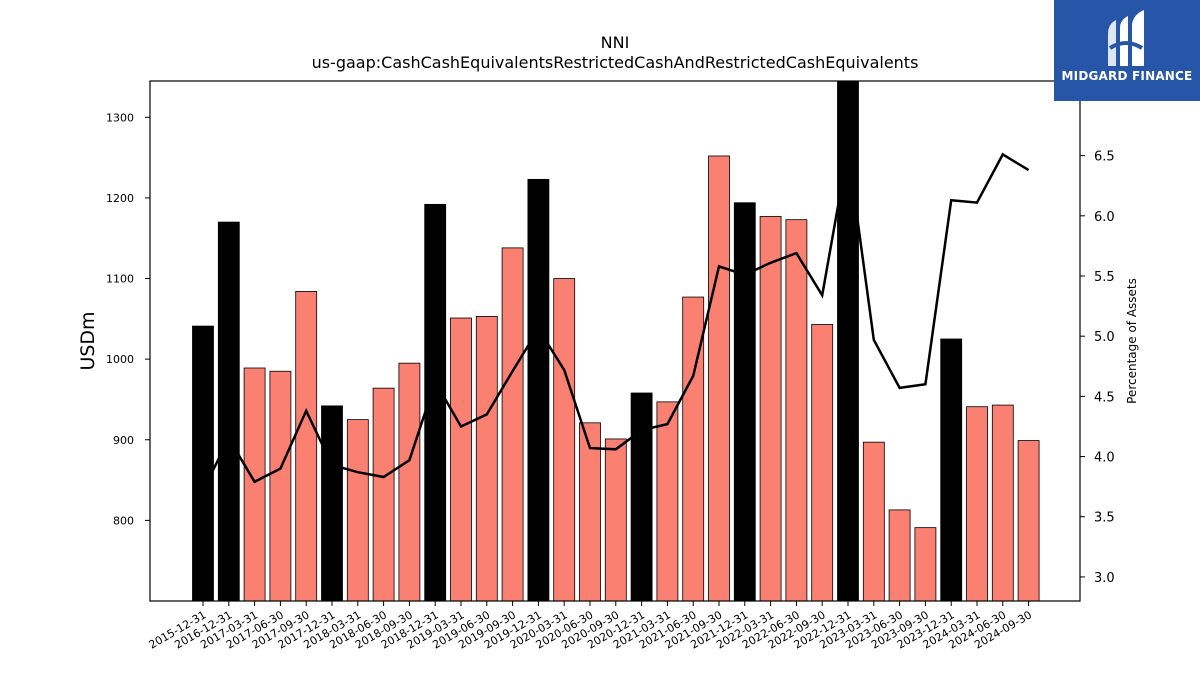 The width and height of the screenshot is (1200, 675). What do you see at coordinates (1132, 341) in the screenshot?
I see `y2-axis-label: Percentage of Assets` at bounding box center [1132, 341].